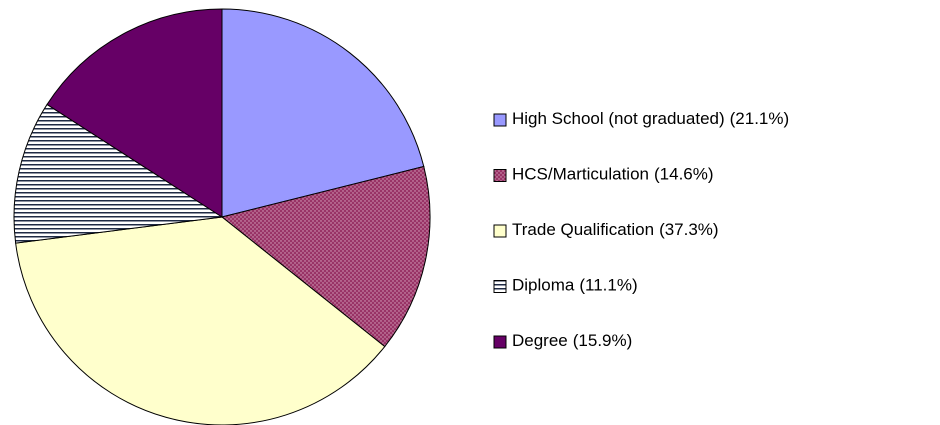 The image size is (940, 425). Describe the element at coordinates (684, 174) in the screenshot. I see `legend-value: (14.6%)` at that location.